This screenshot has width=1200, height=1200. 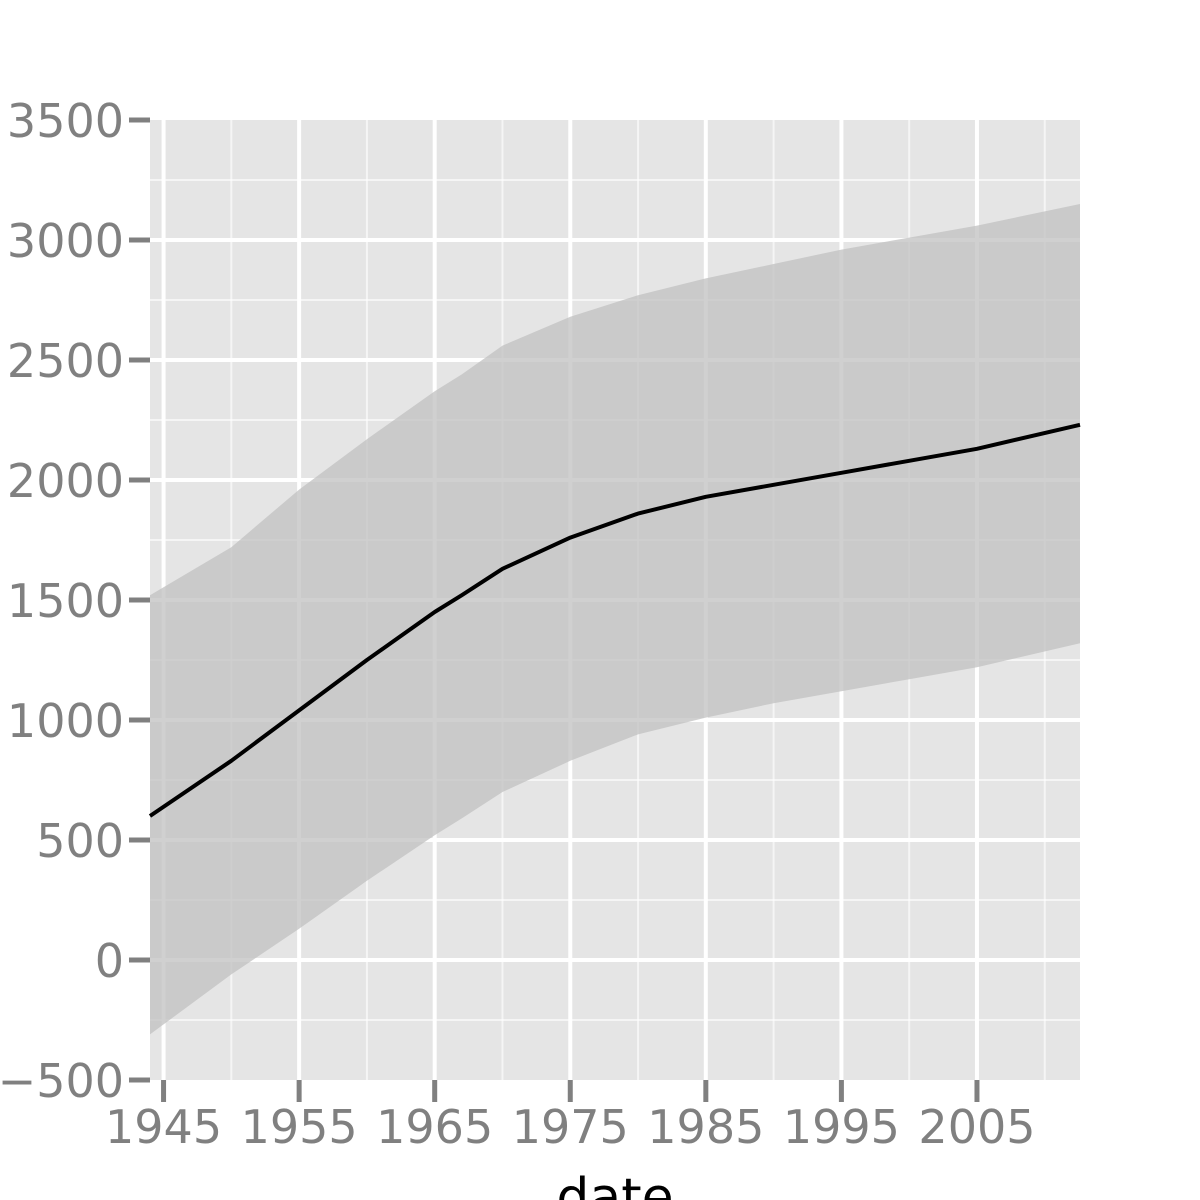 I want to click on y-tick-label: 3000, so click(x=65, y=241).